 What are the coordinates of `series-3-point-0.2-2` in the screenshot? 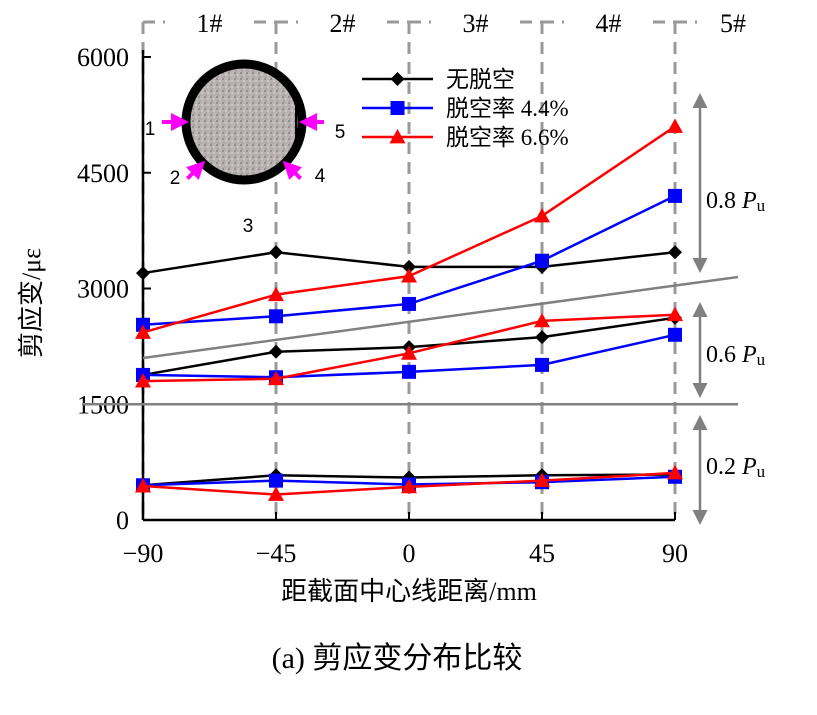 It's located at (409, 486).